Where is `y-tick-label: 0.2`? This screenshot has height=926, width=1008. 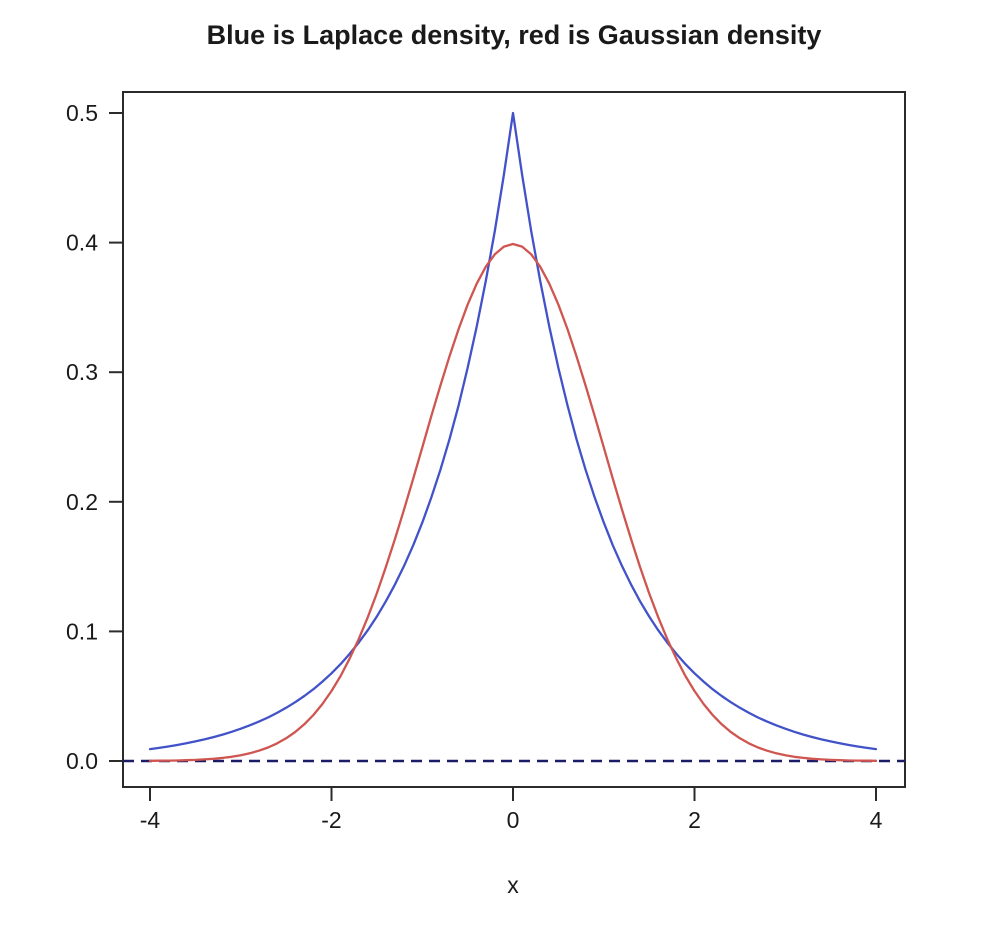 y-tick-label: 0.2 is located at coordinates (82, 502).